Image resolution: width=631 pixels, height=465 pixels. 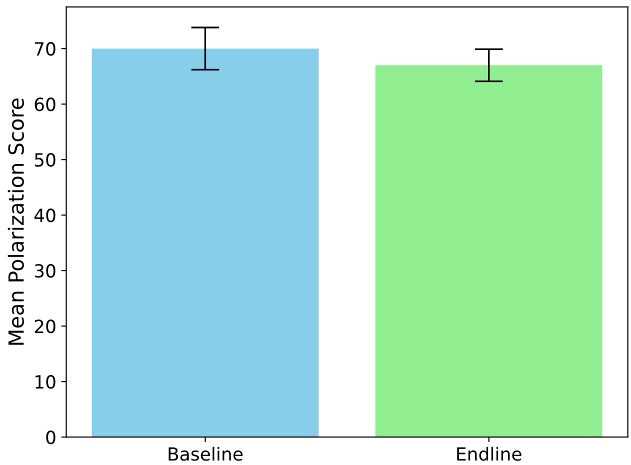 What do you see at coordinates (16, 221) in the screenshot?
I see `y-axis-title: Mean Polarization Score` at bounding box center [16, 221].